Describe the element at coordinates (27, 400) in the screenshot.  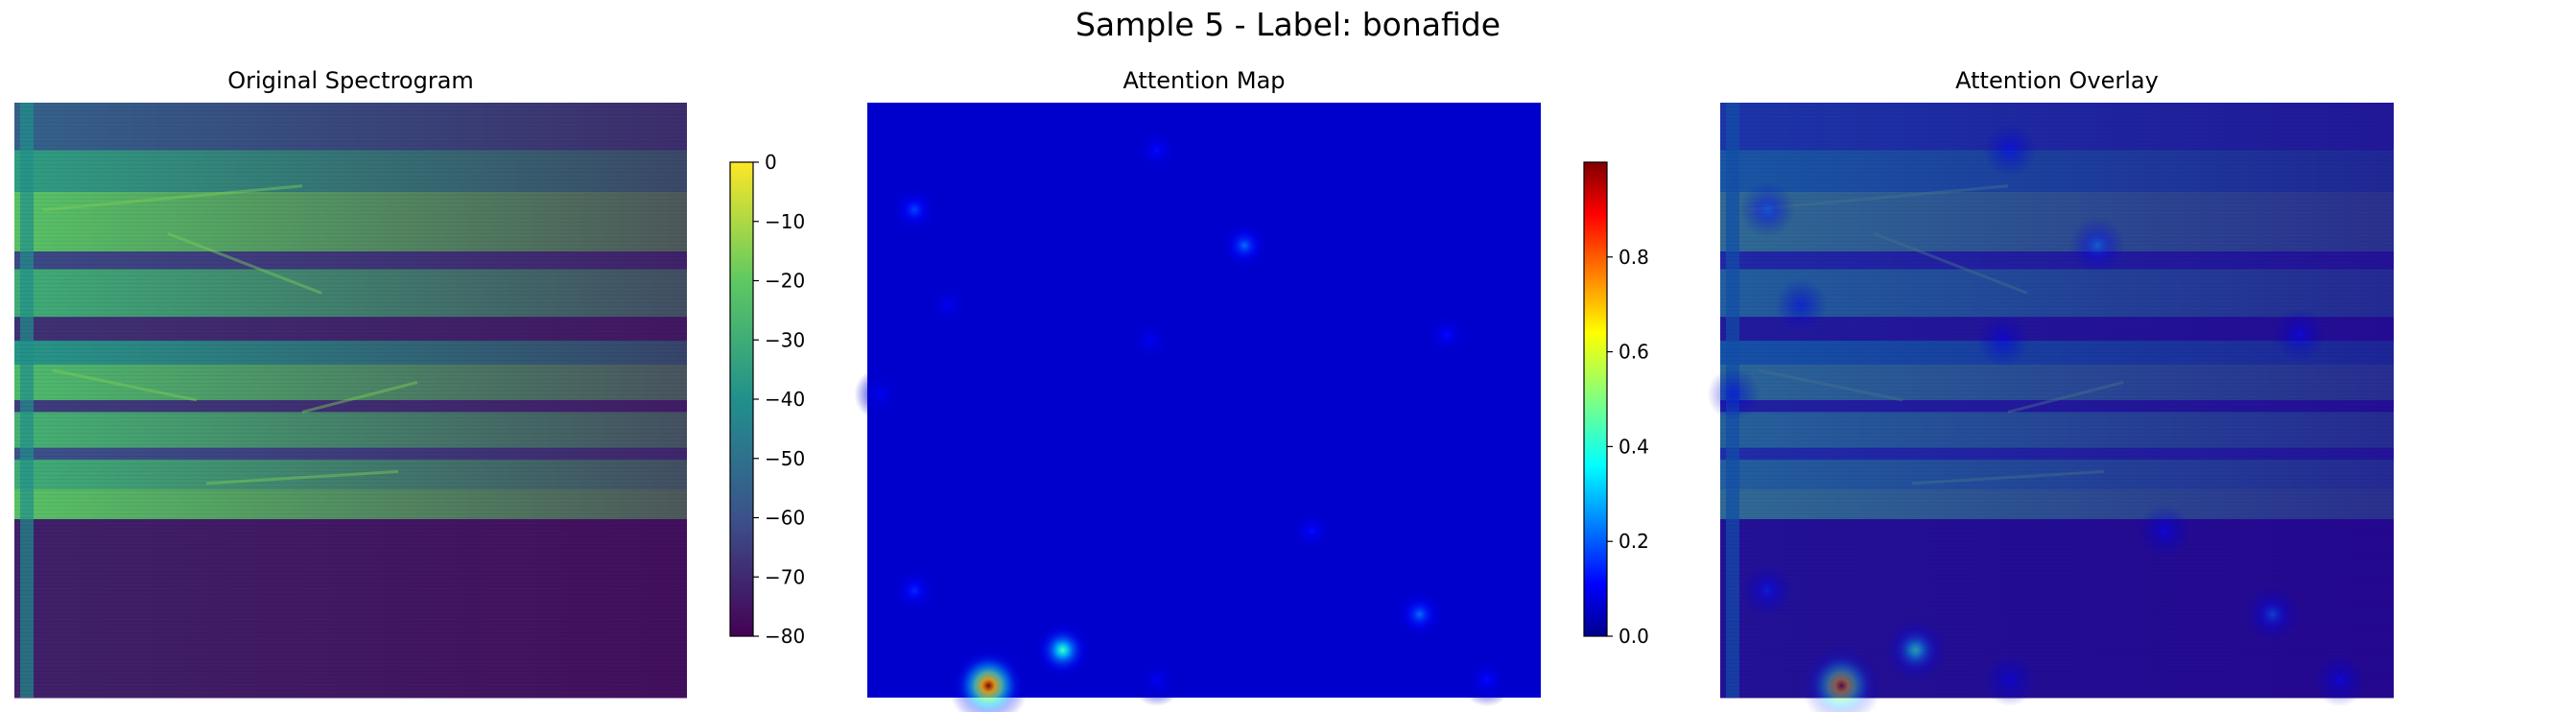
I see `spectrogram-onset` at that location.